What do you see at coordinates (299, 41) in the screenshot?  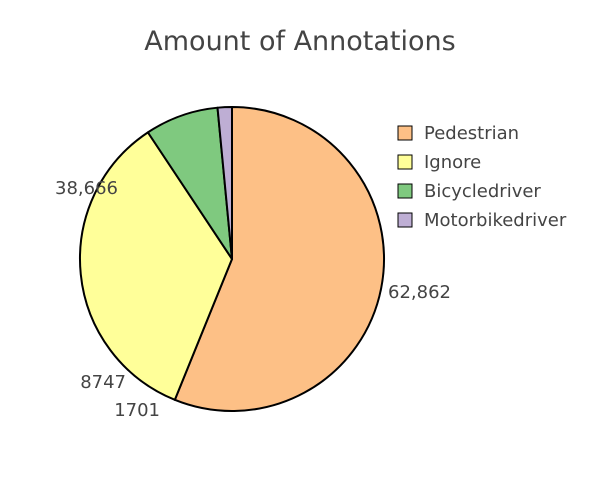 I see `chart-title: Amount of Annotations` at bounding box center [299, 41].